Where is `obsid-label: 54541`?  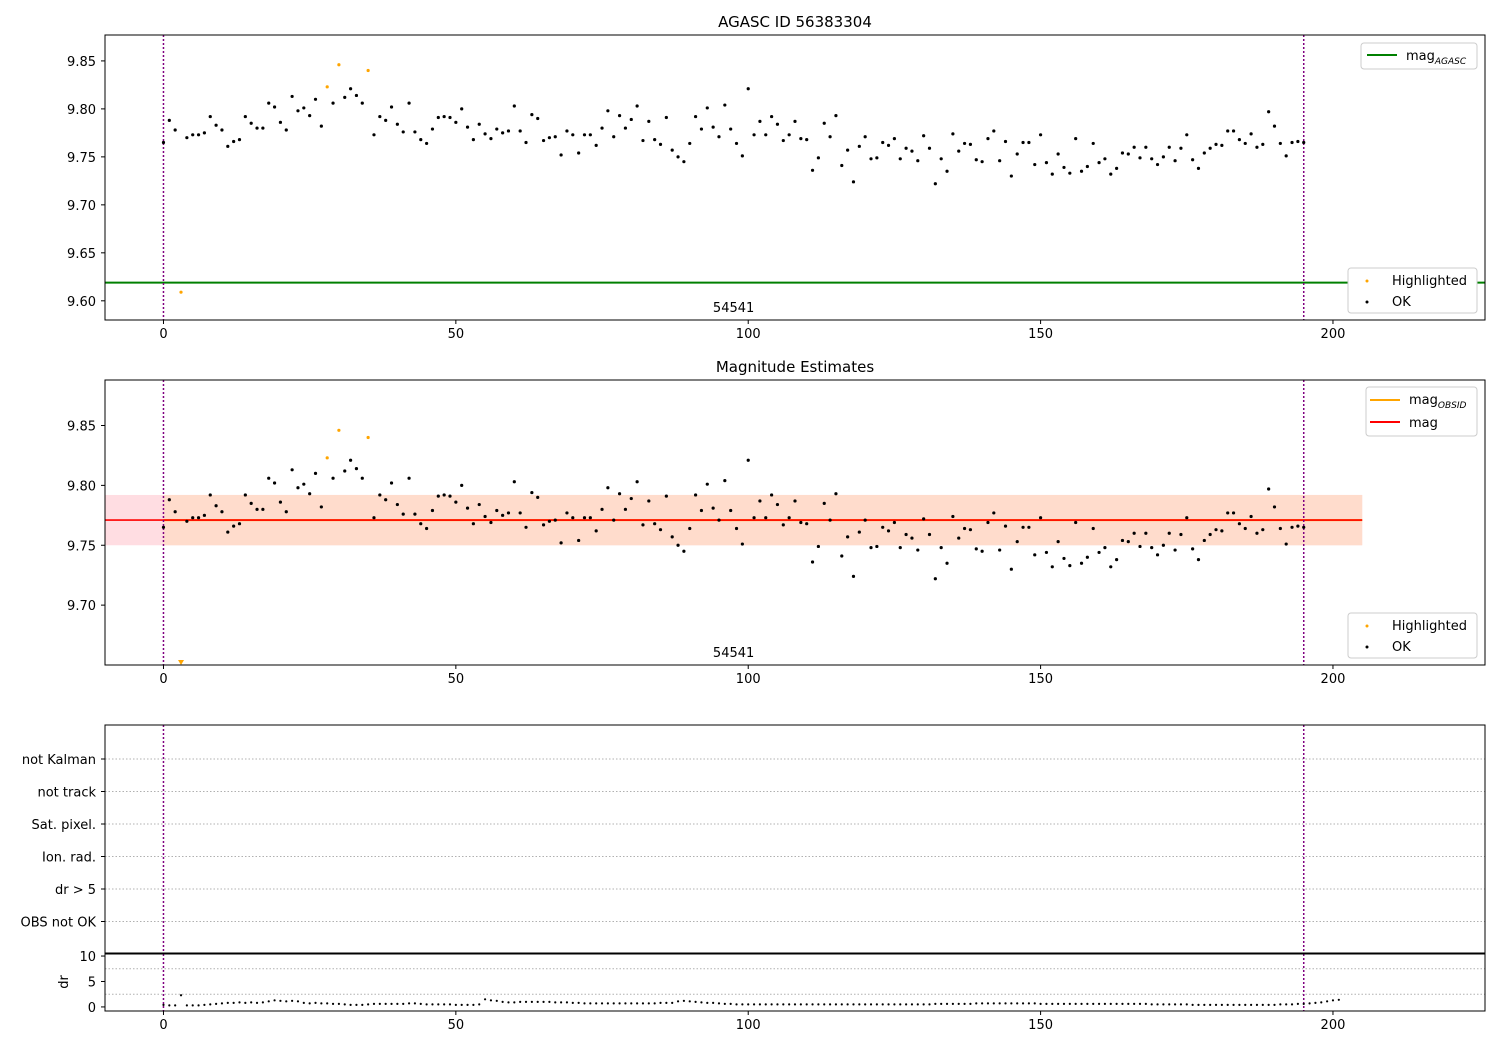 obsid-label: 54541 is located at coordinates (733, 653).